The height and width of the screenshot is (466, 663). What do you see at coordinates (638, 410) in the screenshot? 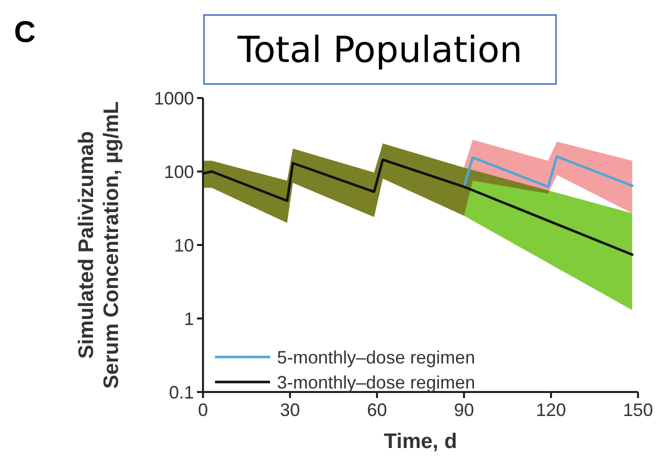
I see `x-tick-label: 150` at bounding box center [638, 410].